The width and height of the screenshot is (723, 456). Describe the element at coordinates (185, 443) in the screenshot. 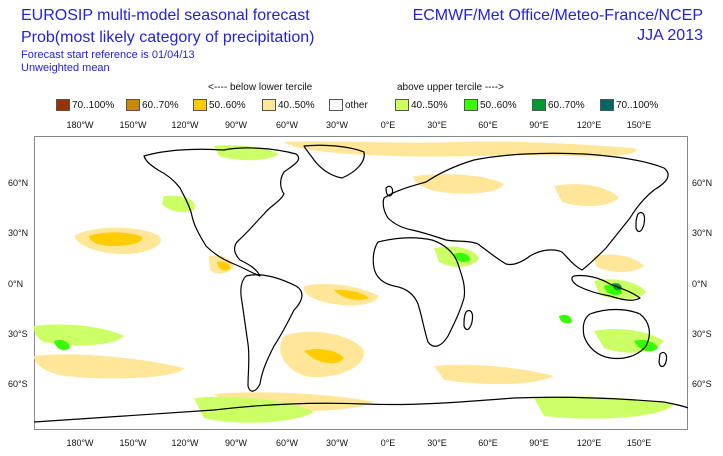

I see `lon-tick-bottom: 120°W` at that location.